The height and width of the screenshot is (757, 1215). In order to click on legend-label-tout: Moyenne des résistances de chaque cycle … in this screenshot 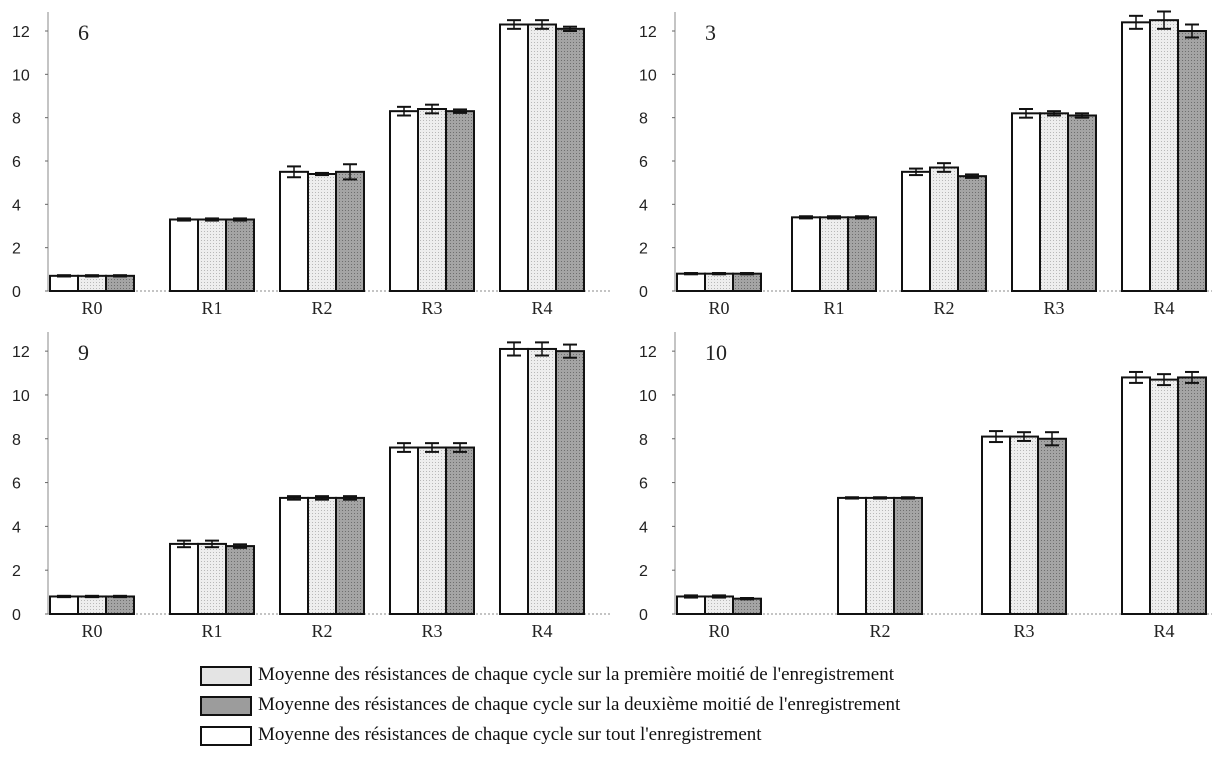, I will do `click(510, 734)`.